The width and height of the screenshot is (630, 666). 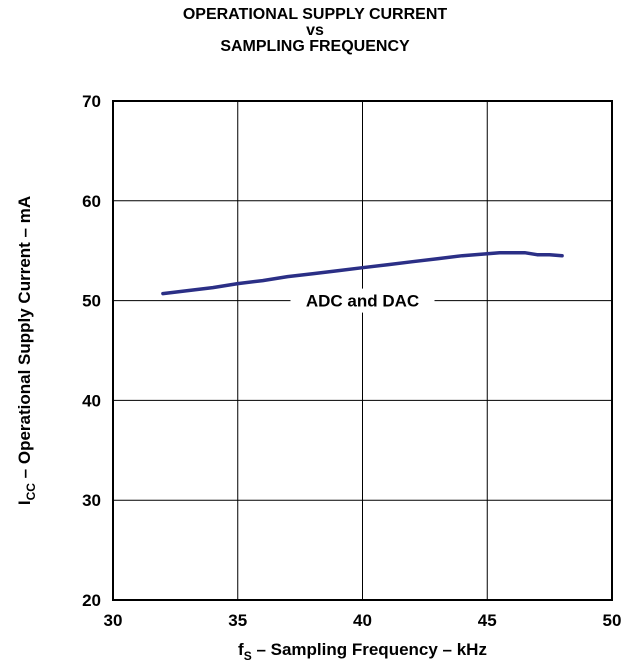 I want to click on series-label-adc-and-dac: ADC and DAC, so click(x=362, y=301).